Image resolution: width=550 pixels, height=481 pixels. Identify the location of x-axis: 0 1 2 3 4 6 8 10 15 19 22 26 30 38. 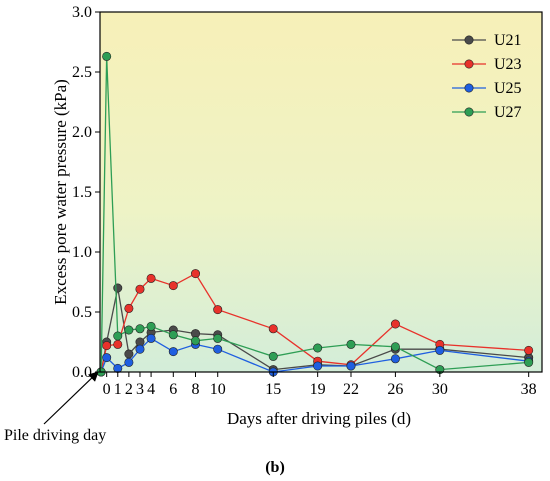
(320, 385).